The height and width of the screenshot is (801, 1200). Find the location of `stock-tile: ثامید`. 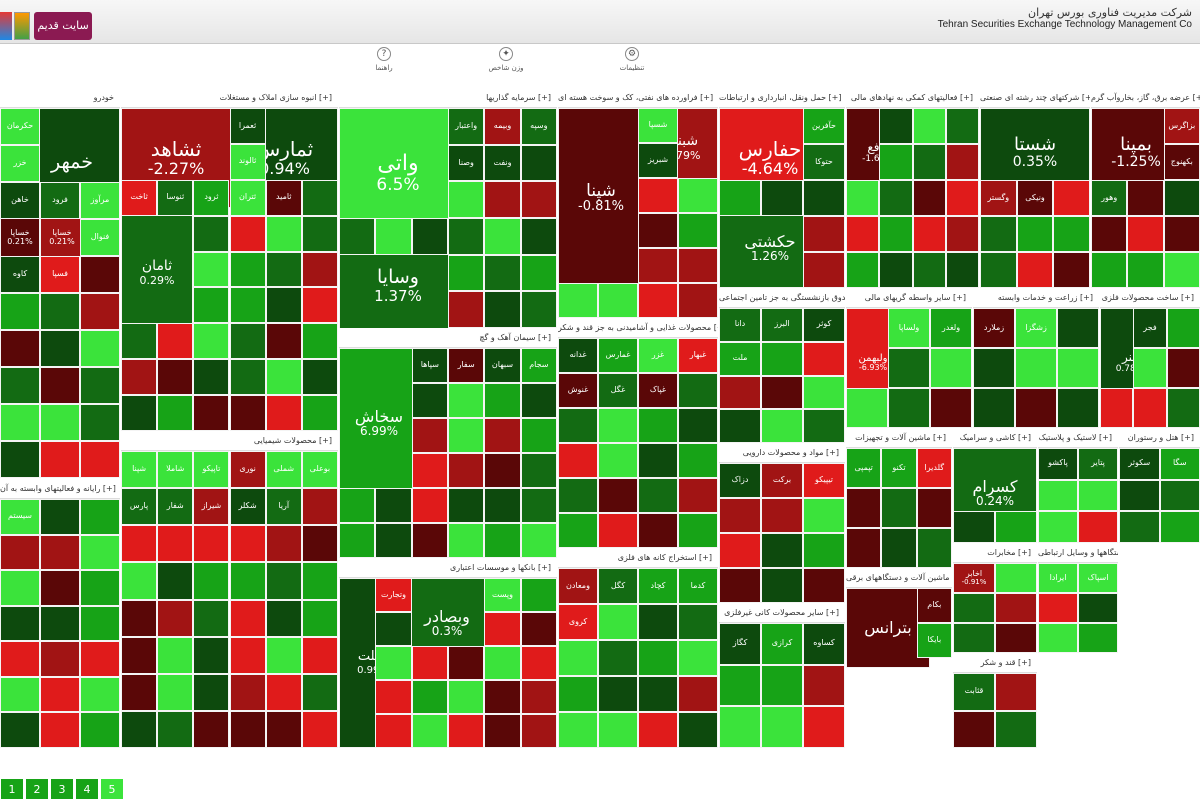

stock-tile: ثامید is located at coordinates (284, 198).